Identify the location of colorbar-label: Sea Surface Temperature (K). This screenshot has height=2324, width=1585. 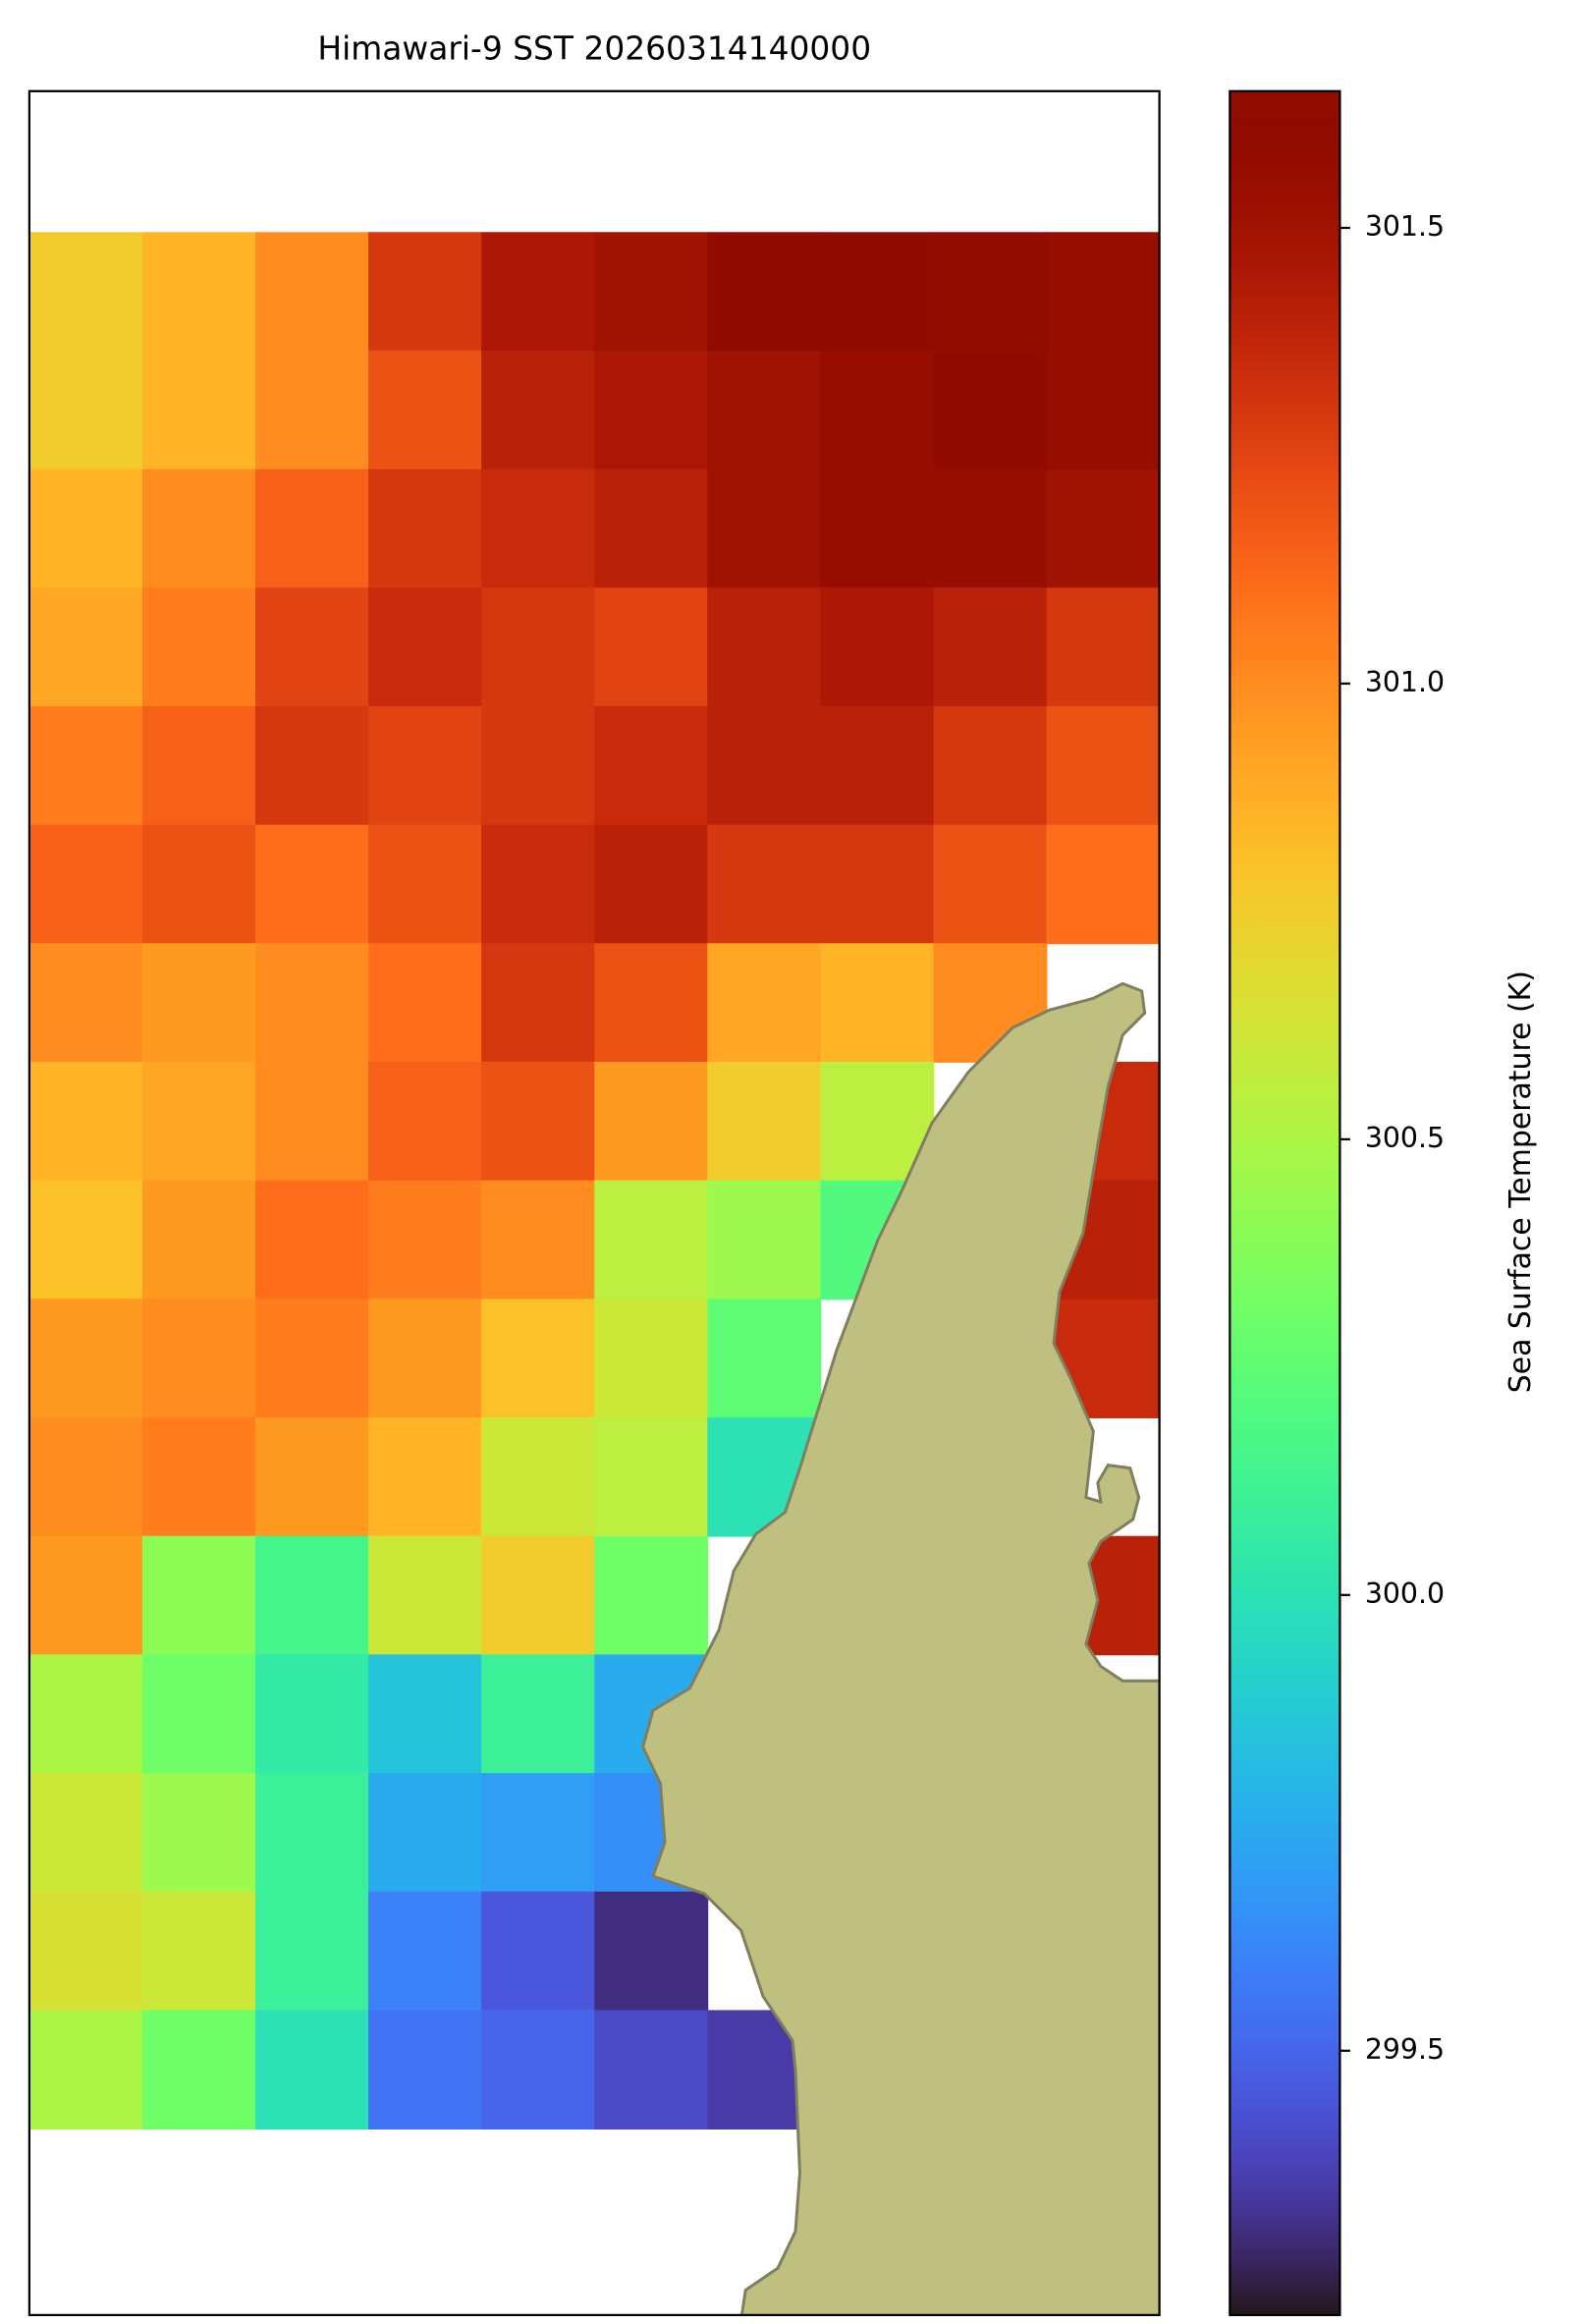
(1520, 1181).